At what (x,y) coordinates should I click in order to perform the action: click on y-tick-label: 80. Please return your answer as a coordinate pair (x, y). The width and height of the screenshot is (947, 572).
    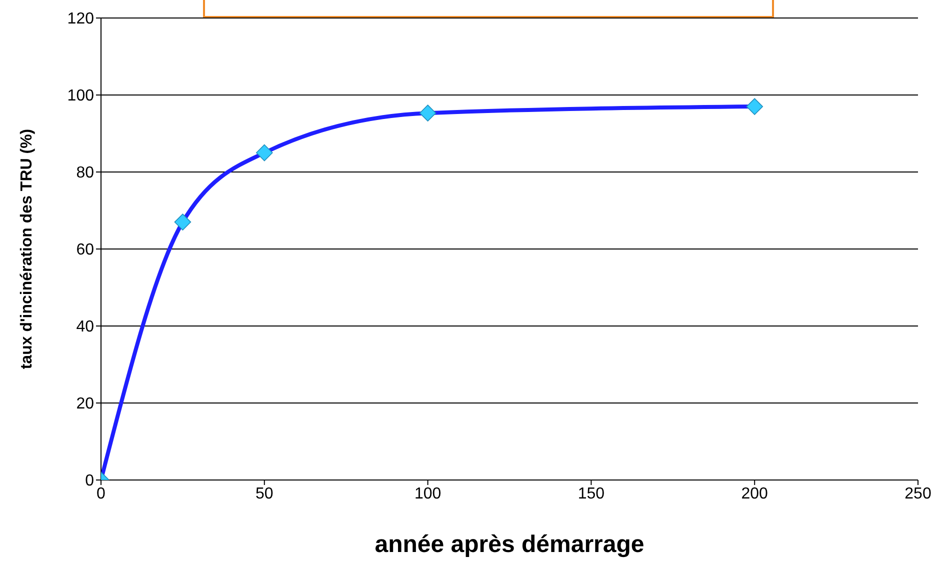
    Looking at the image, I should click on (85, 173).